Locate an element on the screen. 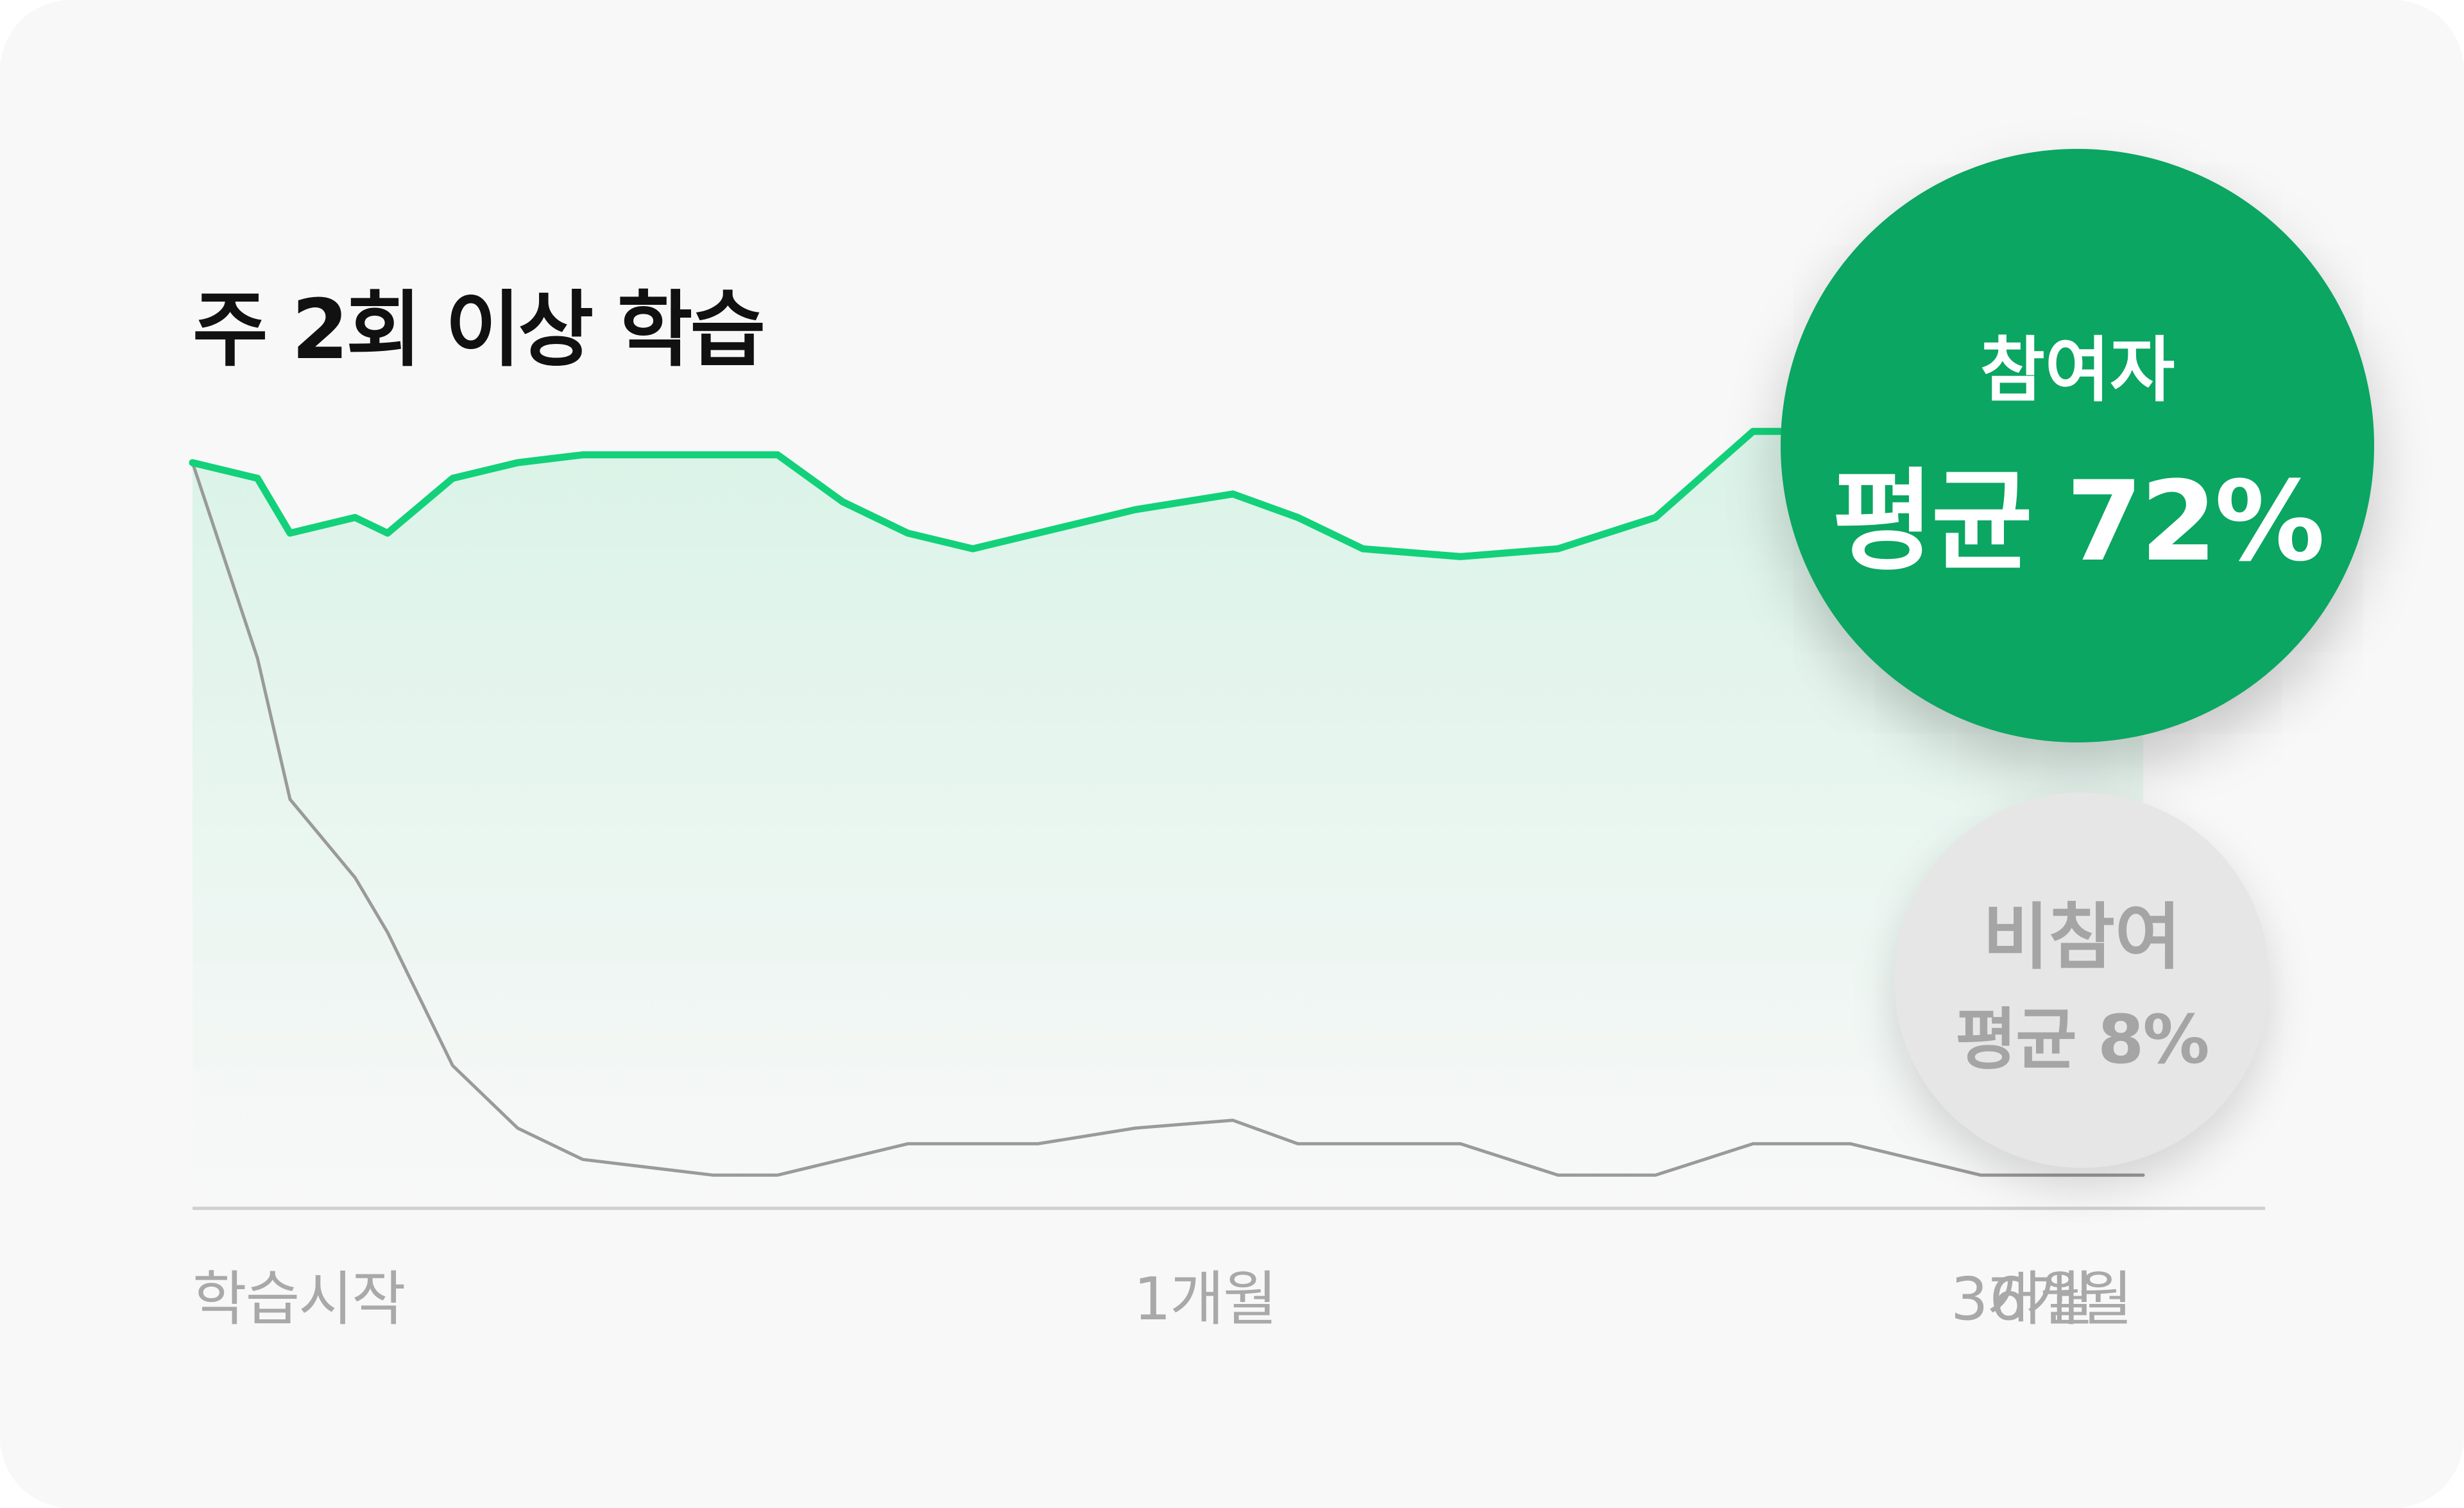  x-tick-label: 1개월 is located at coordinates (1206, 1299).